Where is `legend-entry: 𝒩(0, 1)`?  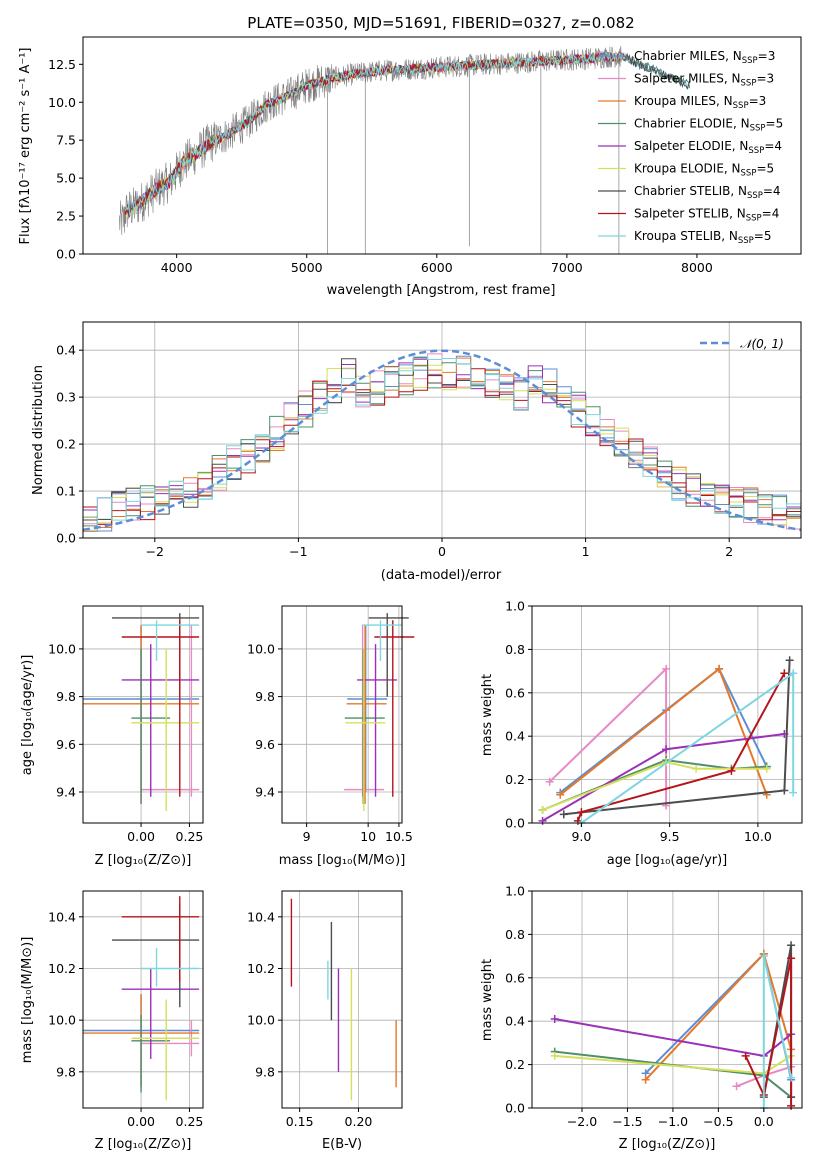
legend-entry: 𝒩(0, 1) is located at coordinates (762, 344).